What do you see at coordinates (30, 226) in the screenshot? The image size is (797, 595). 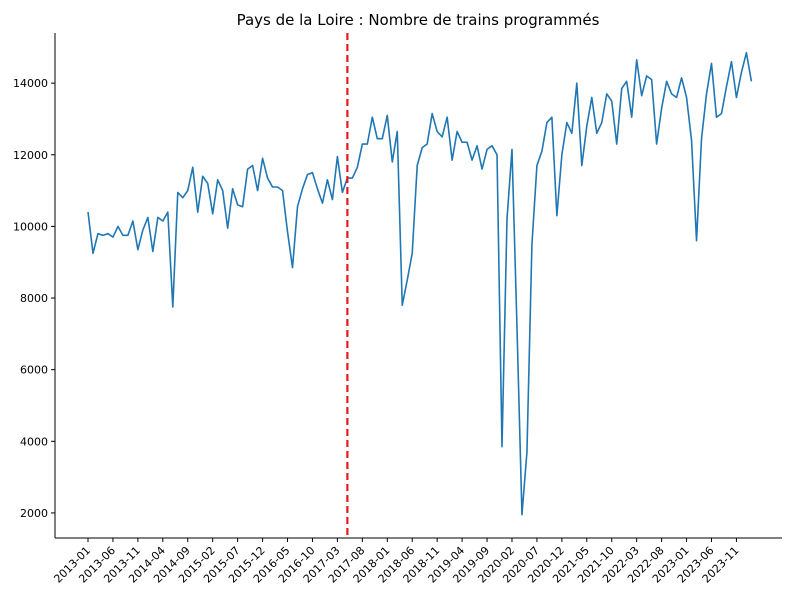 I see `y-tick-label: 10000` at bounding box center [30, 226].